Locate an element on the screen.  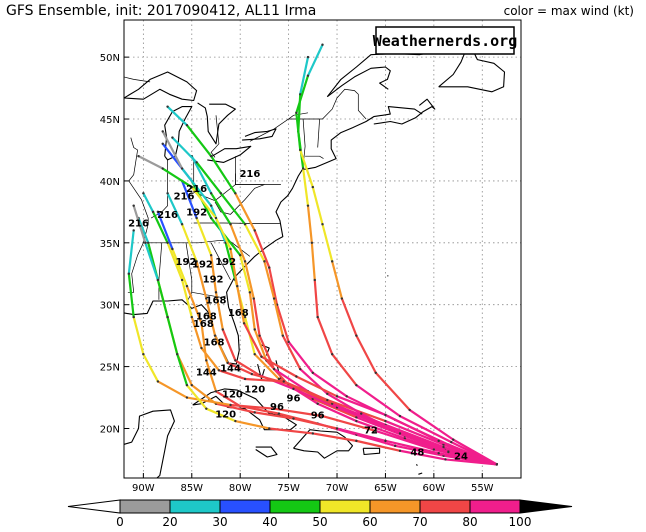
colorbar-swatch is located at coordinates (395, 506).